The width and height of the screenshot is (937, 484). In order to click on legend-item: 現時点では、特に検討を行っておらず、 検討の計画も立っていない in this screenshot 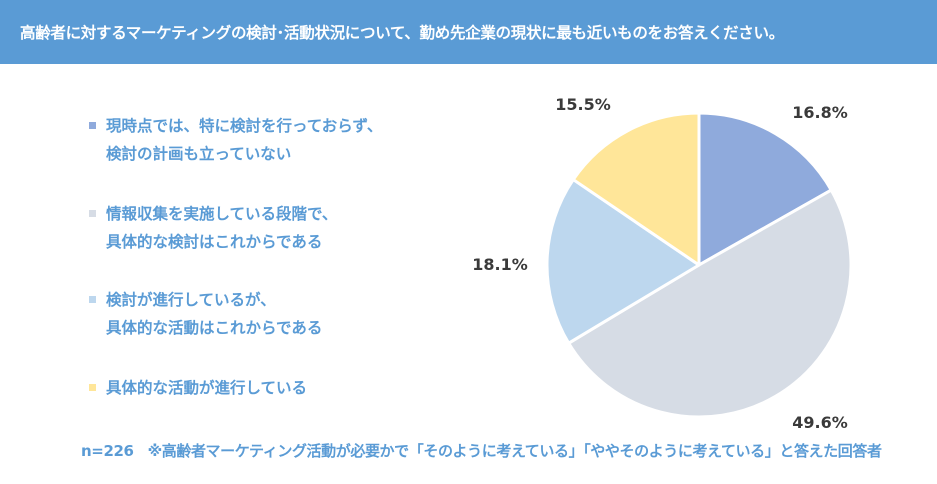, I will do `click(235, 140)`.